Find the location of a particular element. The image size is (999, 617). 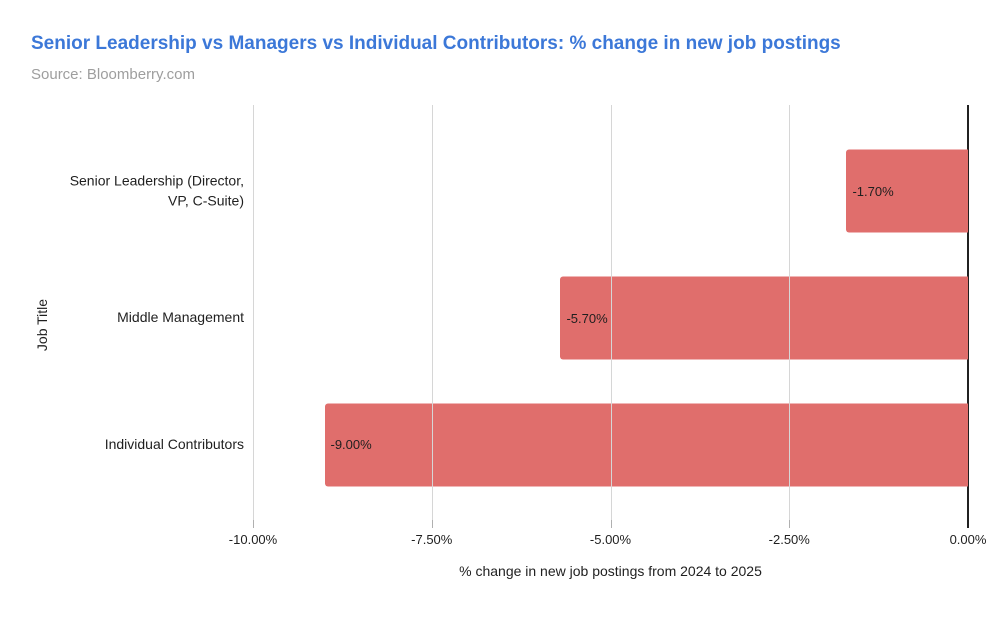

bar-value-label: -5.70% is located at coordinates (587, 318).